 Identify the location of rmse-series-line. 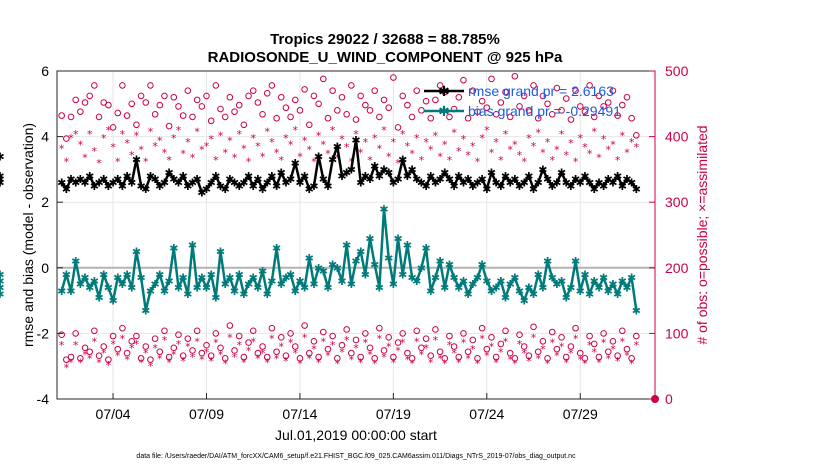
(349, 166).